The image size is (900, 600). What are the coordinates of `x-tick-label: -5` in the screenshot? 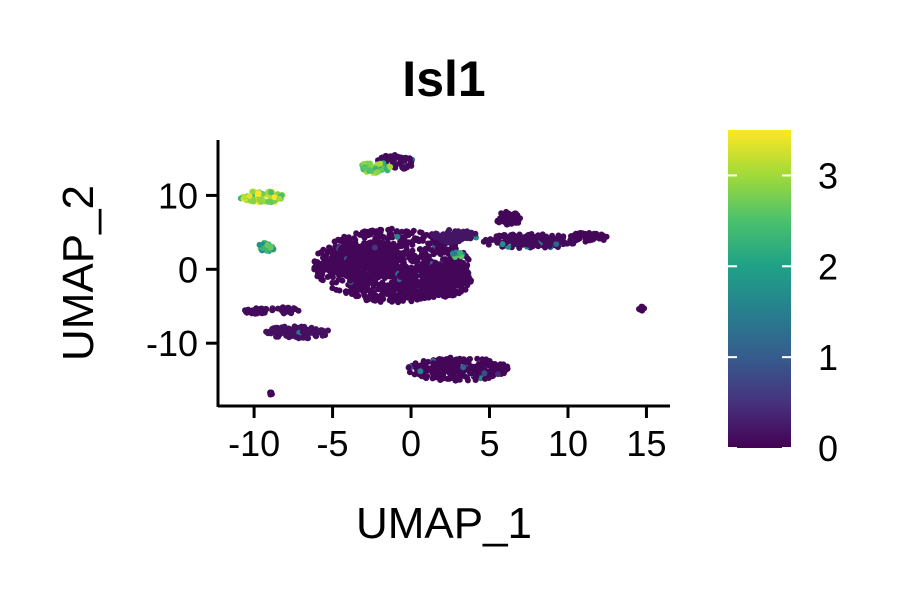 It's located at (333, 443).